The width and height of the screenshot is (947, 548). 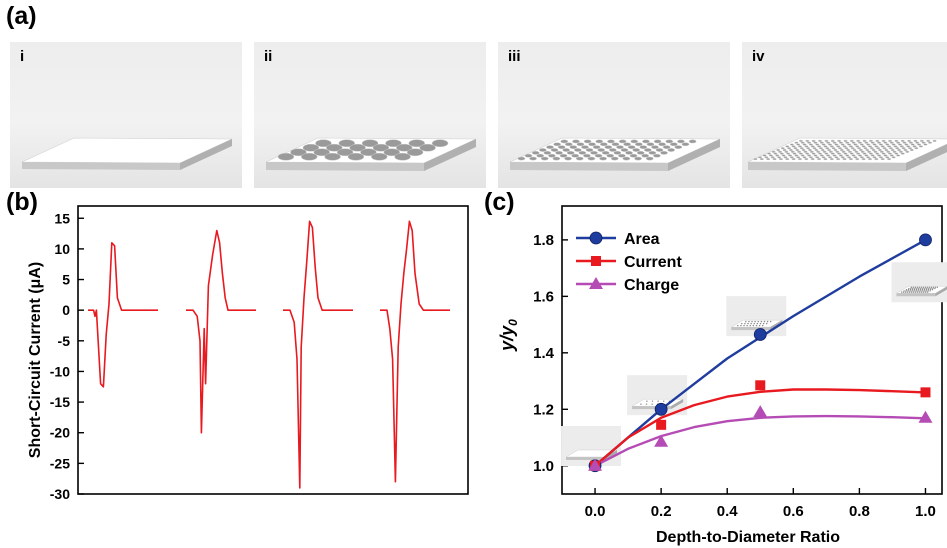 What do you see at coordinates (268, 56) in the screenshot?
I see `render-label-ii: ii` at bounding box center [268, 56].